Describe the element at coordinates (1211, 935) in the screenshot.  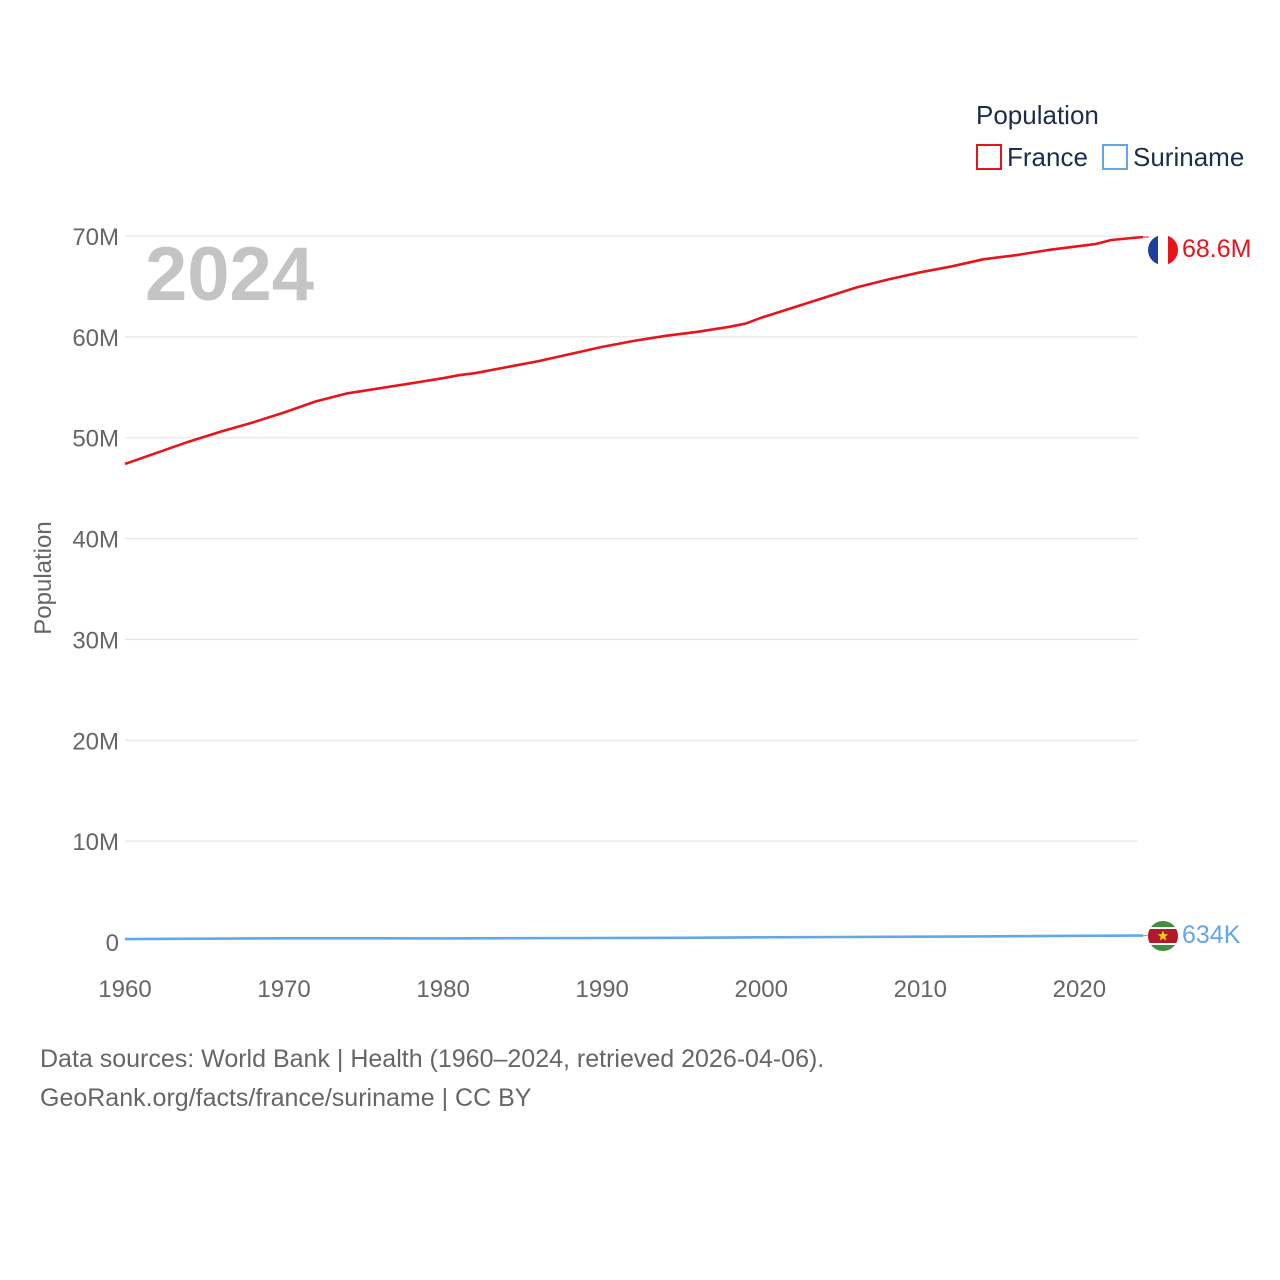
I see `suriname-end-label: 634K` at that location.